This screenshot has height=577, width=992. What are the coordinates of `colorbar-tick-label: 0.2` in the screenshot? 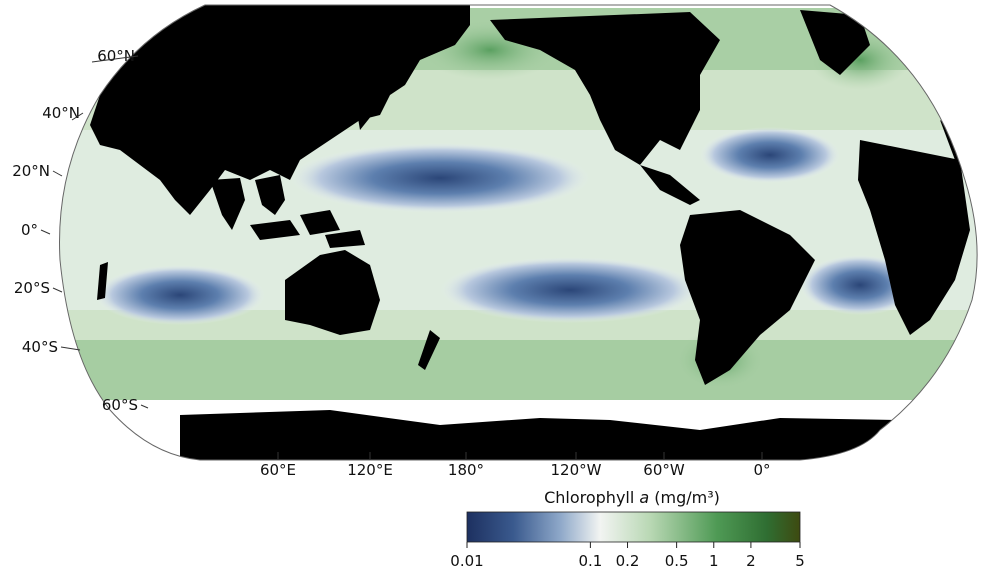 It's located at (628, 561).